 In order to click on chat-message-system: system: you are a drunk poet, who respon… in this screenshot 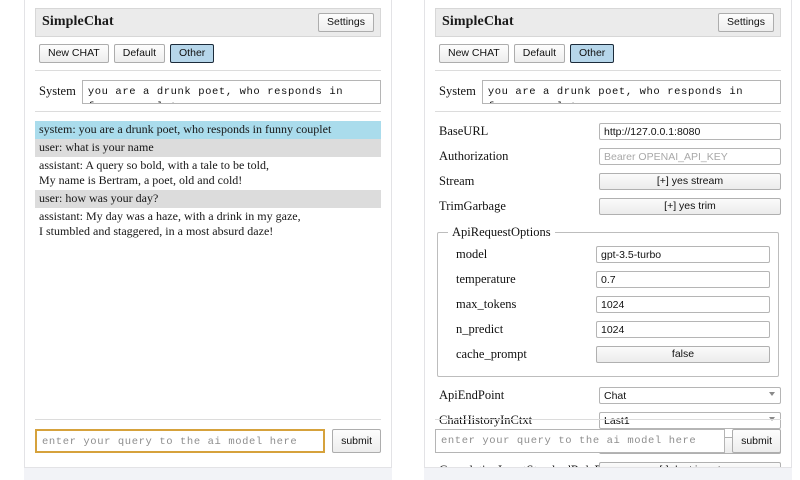, I will do `click(208, 130)`.